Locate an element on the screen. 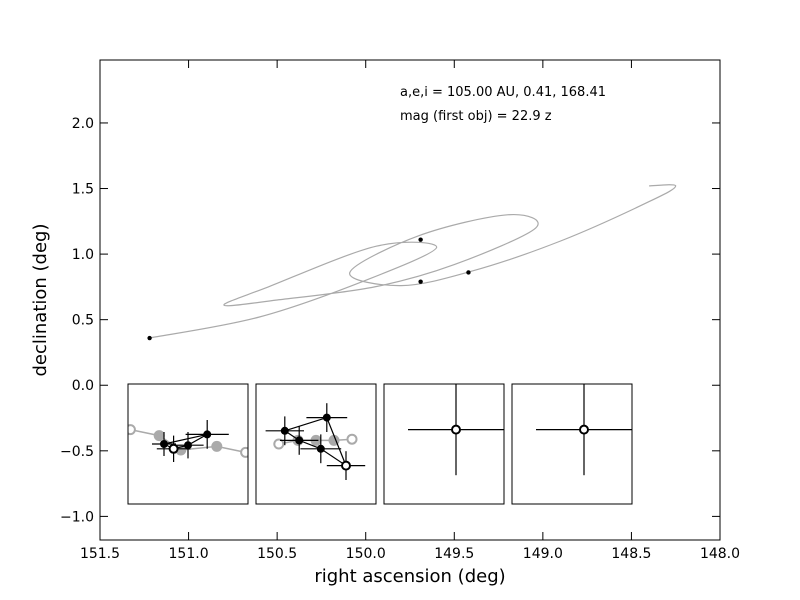  x-tick-label: 151.0 is located at coordinates (189, 554).